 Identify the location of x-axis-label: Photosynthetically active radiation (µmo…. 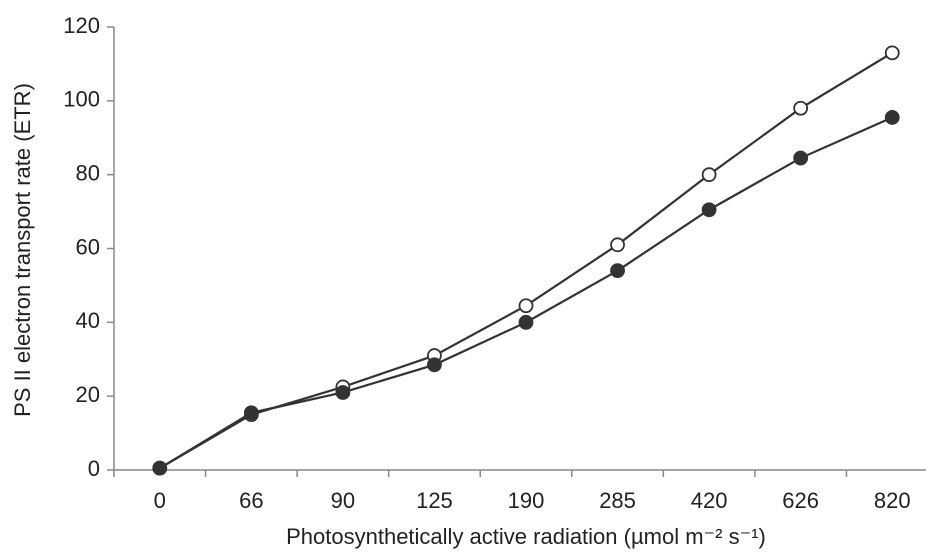
(526, 536).